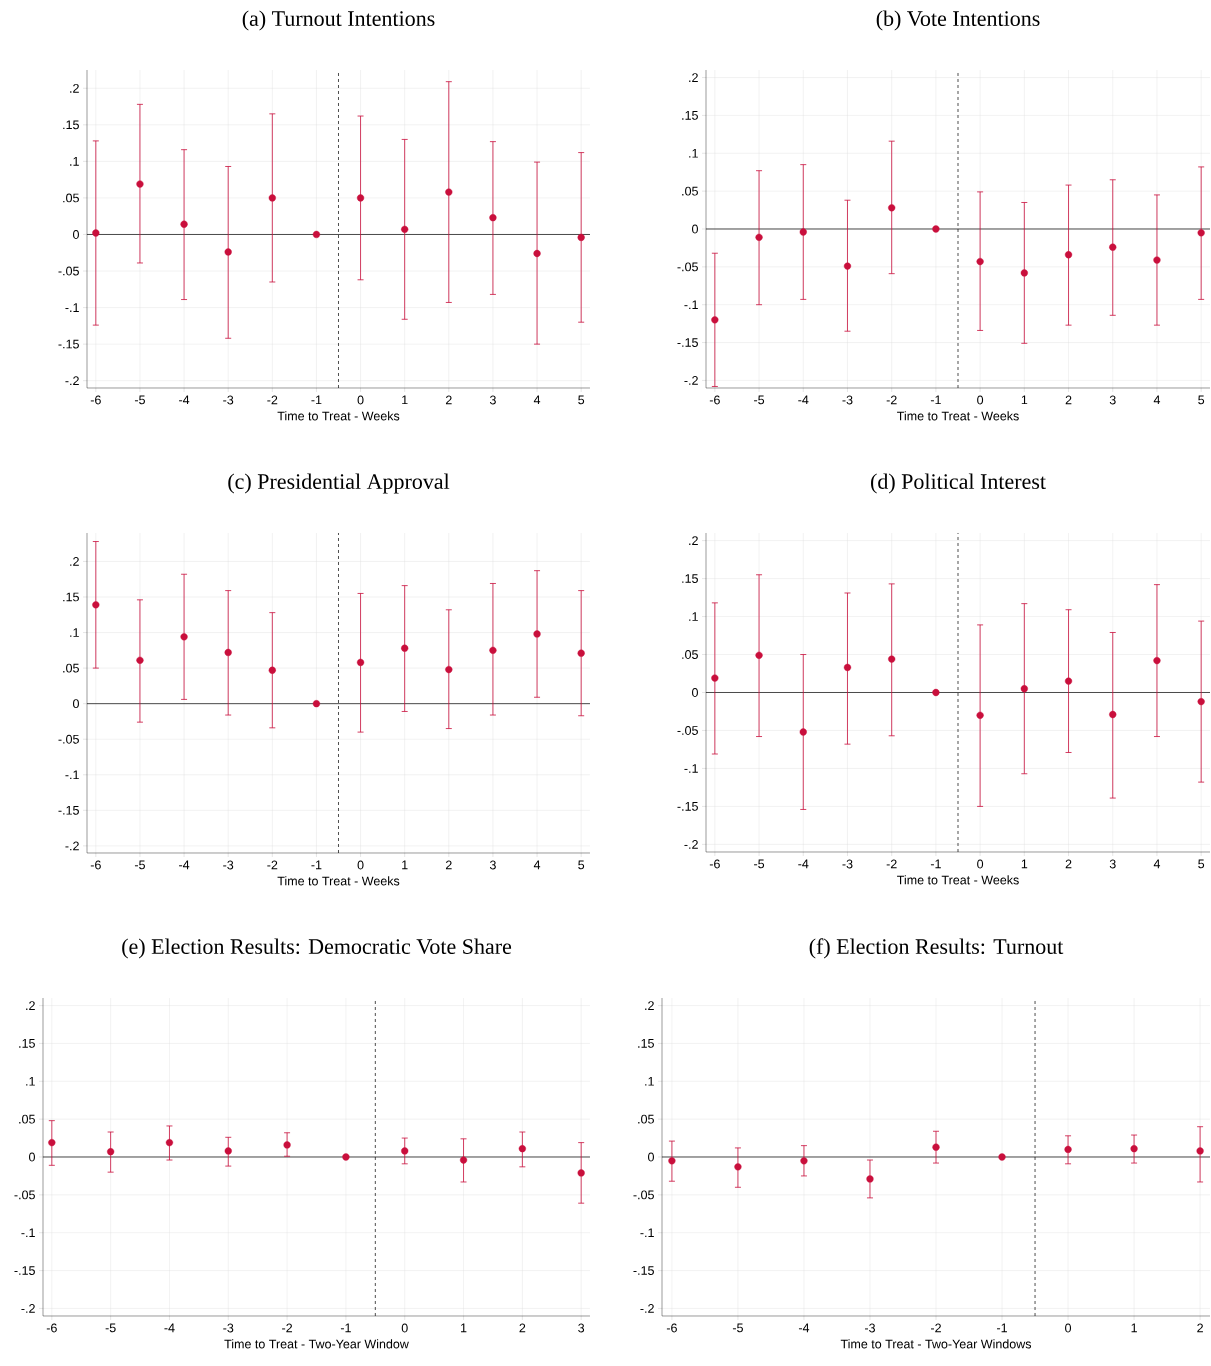 The height and width of the screenshot is (1366, 1211). I want to click on chart-title: (f) Election Results: Turnout, so click(936, 948).